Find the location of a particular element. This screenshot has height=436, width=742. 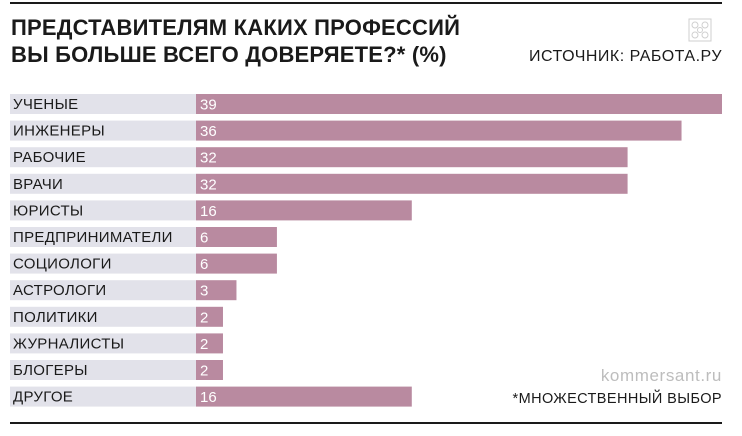

top-rule is located at coordinates (366, 3).